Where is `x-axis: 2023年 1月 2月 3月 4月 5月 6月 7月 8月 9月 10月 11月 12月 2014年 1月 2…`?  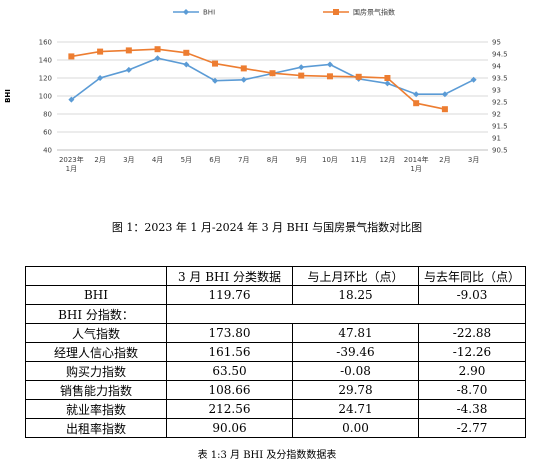 x-axis: 2023年 1月 2月 3月 4月 5月 6月 7月 8月 9月 10月 11月 12月 2014年 1月 2… is located at coordinates (272, 161).